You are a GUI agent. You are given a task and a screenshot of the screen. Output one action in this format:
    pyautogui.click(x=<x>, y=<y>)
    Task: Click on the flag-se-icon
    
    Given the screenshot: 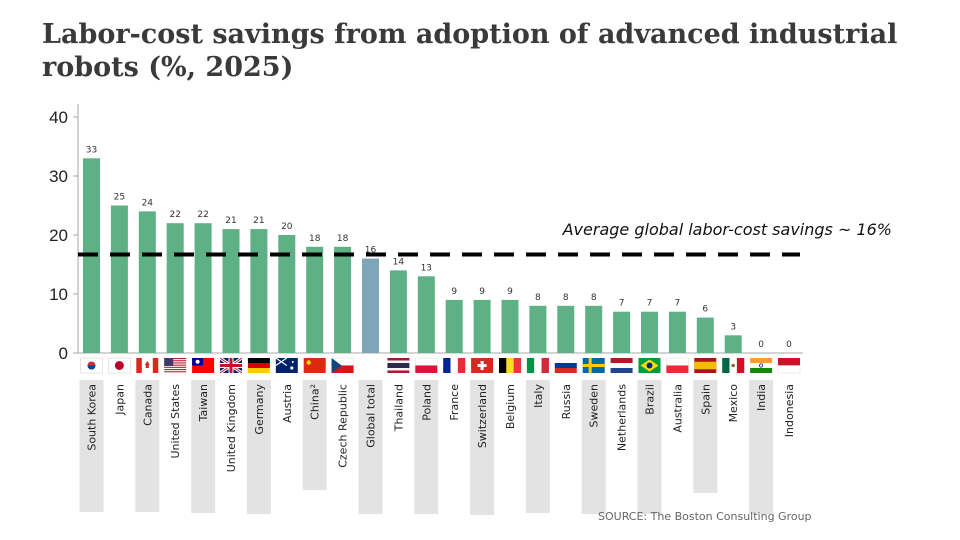 What is the action you would take?
    pyautogui.click(x=593, y=365)
    